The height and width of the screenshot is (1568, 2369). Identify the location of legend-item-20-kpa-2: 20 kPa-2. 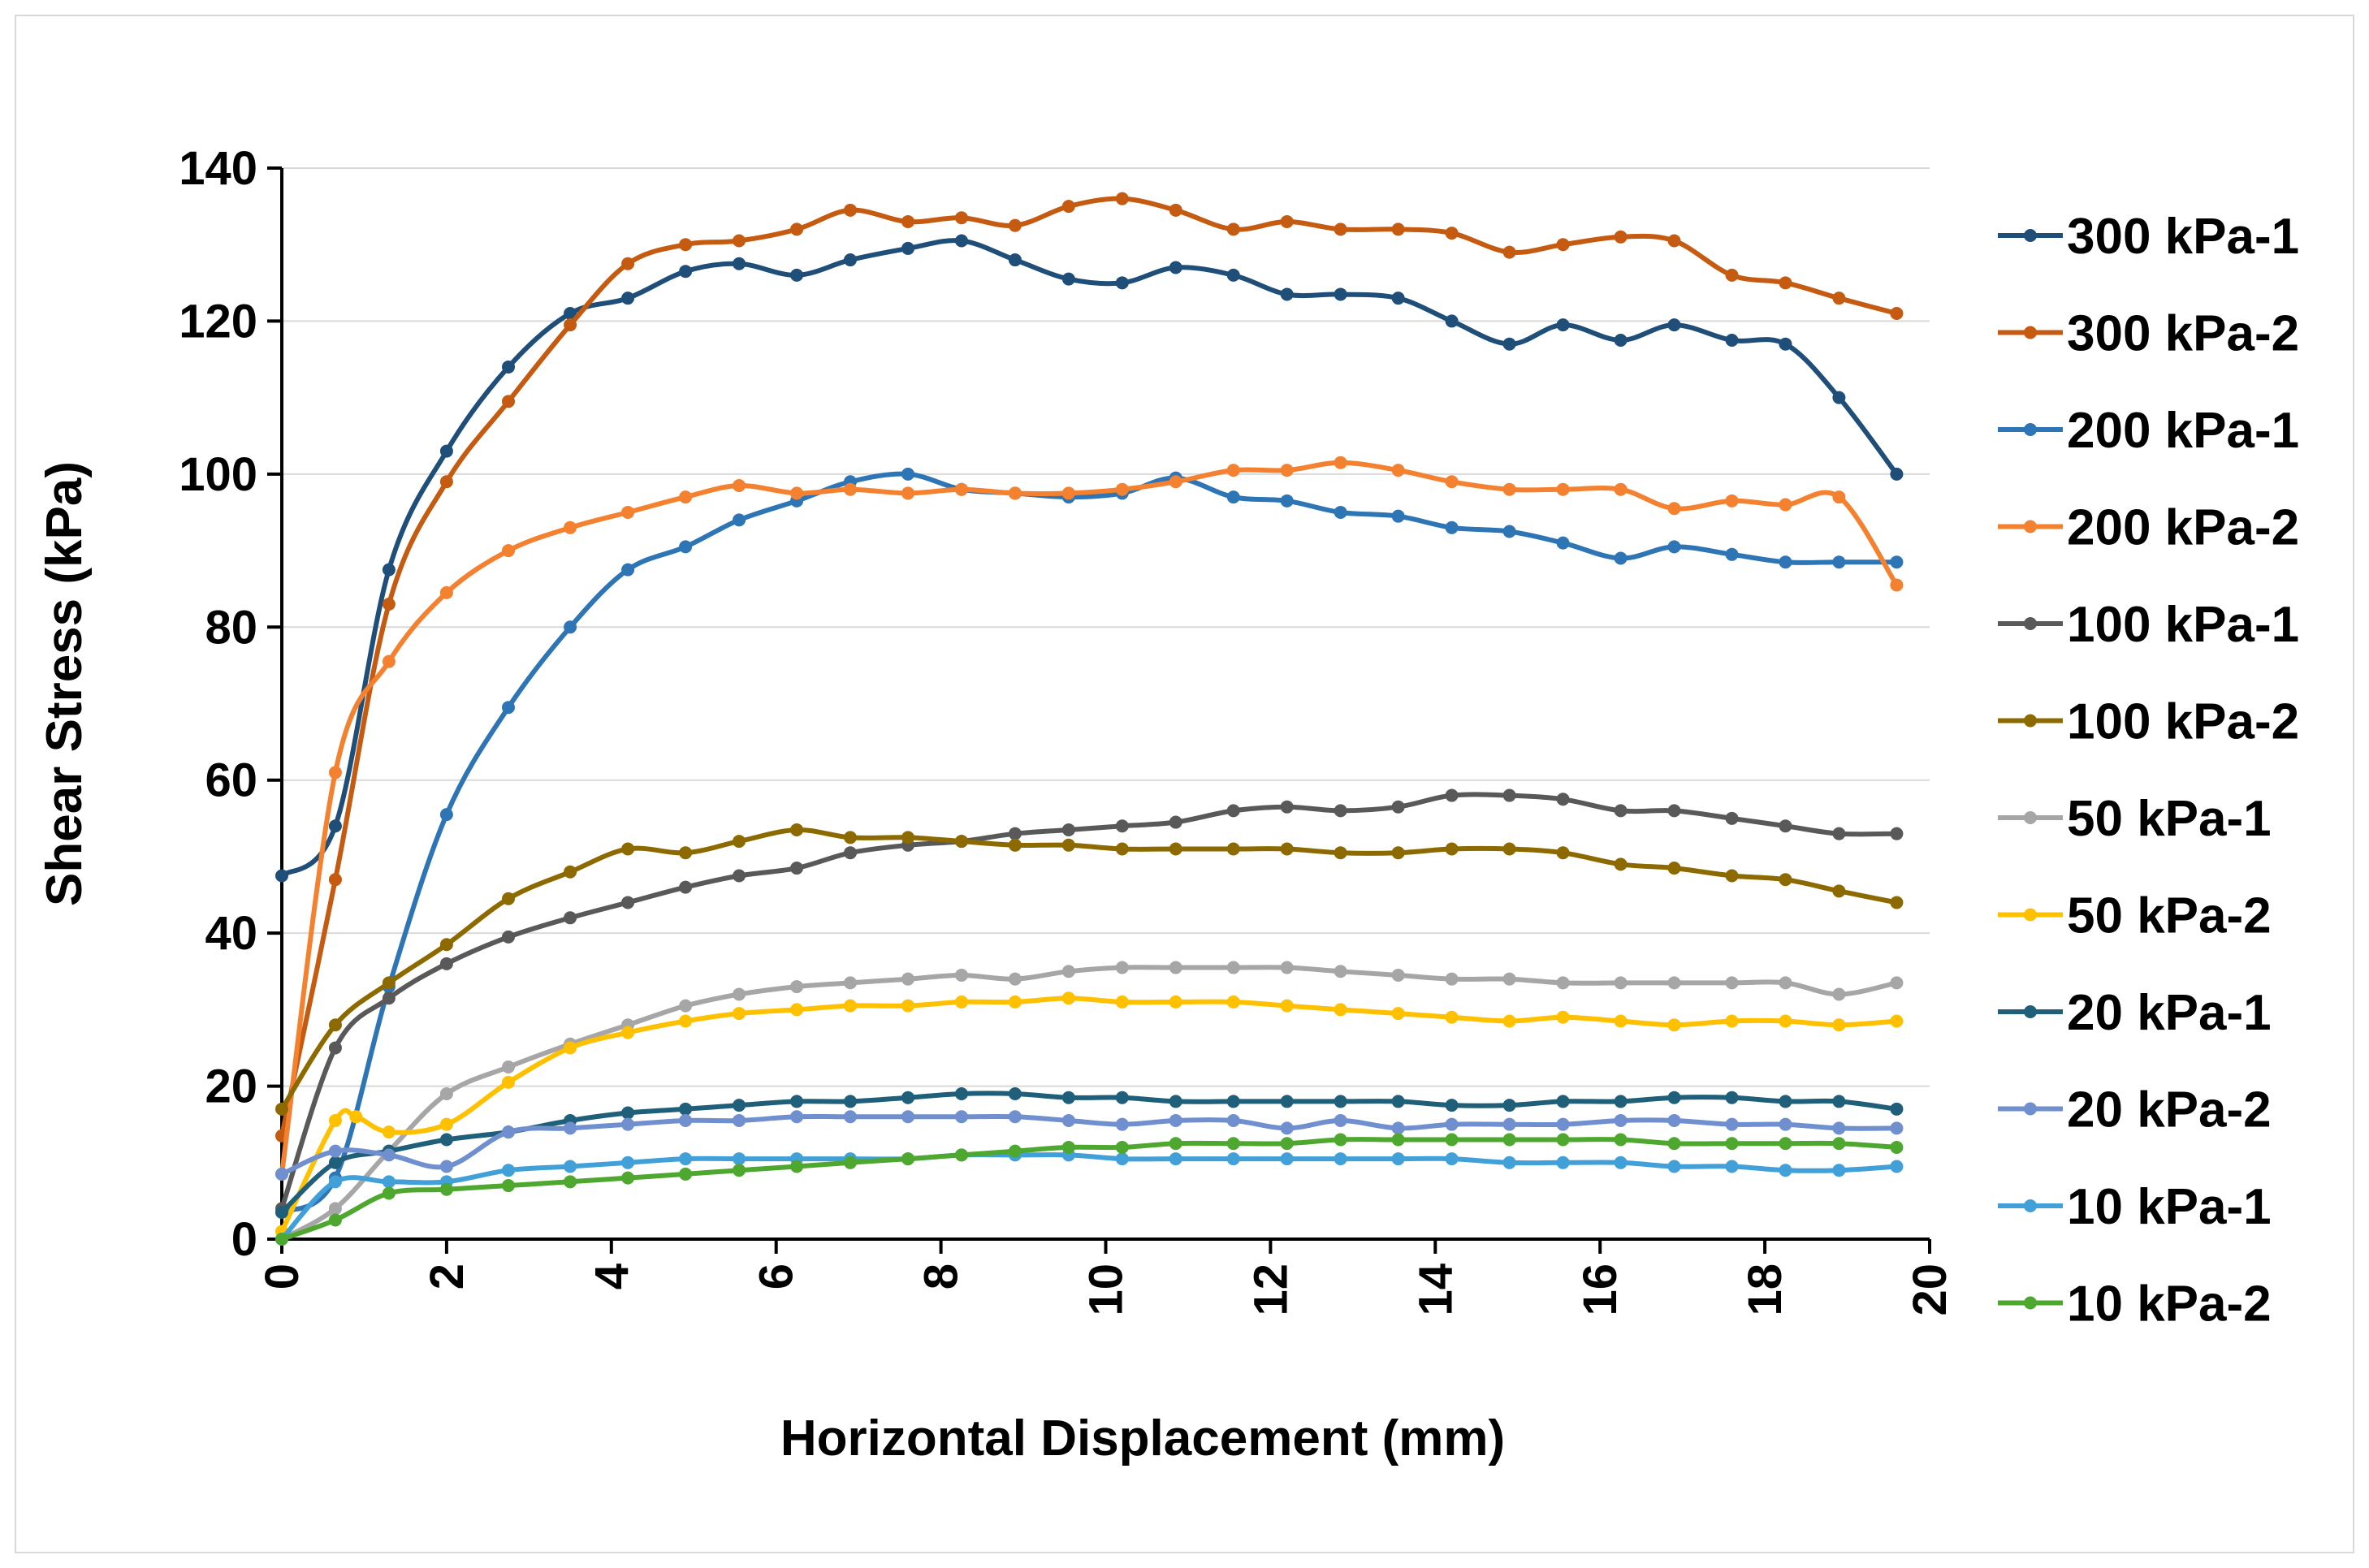
(2135, 1110).